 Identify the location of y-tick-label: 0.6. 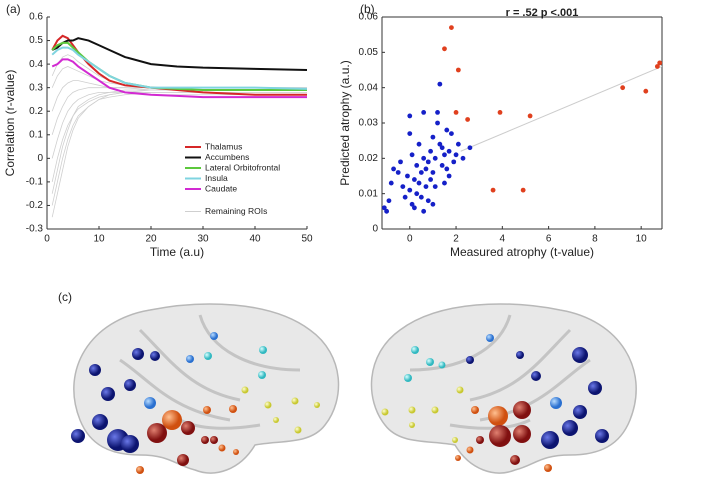
(36, 17).